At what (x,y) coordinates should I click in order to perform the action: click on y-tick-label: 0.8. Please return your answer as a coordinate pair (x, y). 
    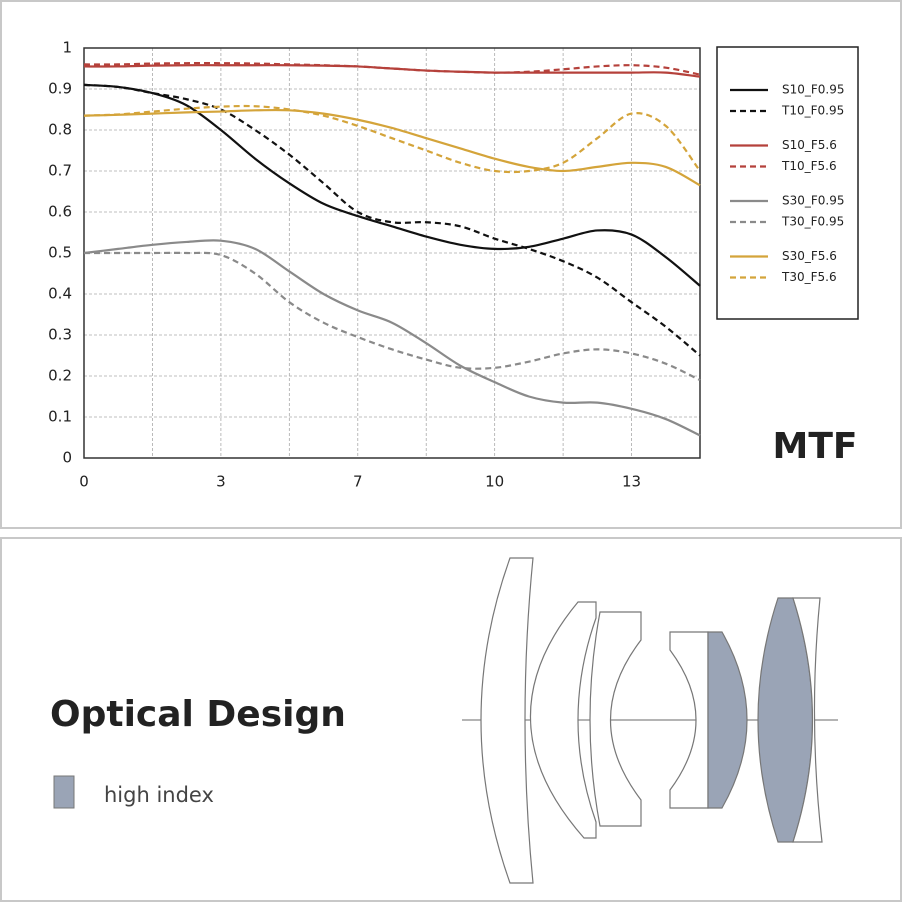
    Looking at the image, I should click on (60, 130).